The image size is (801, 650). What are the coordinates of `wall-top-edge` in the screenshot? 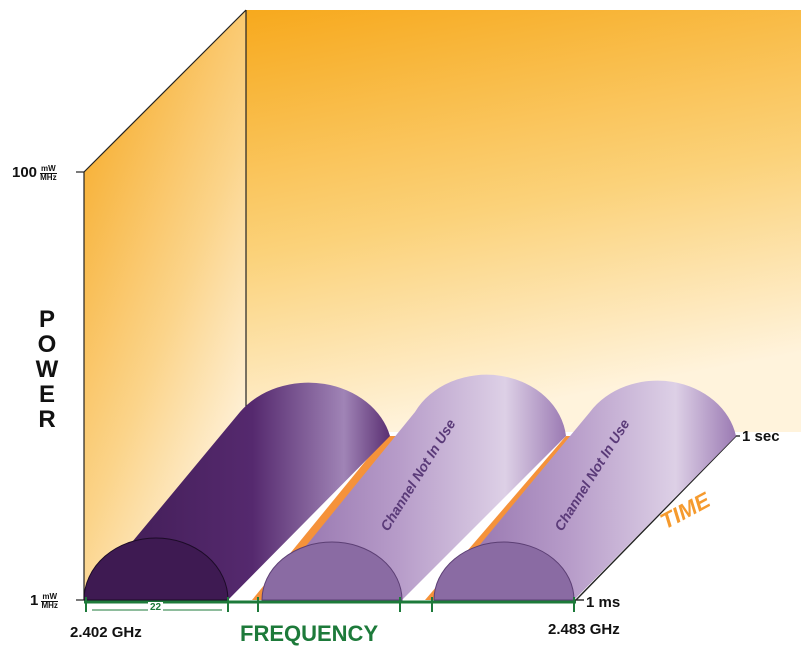 It's located at (165, 91).